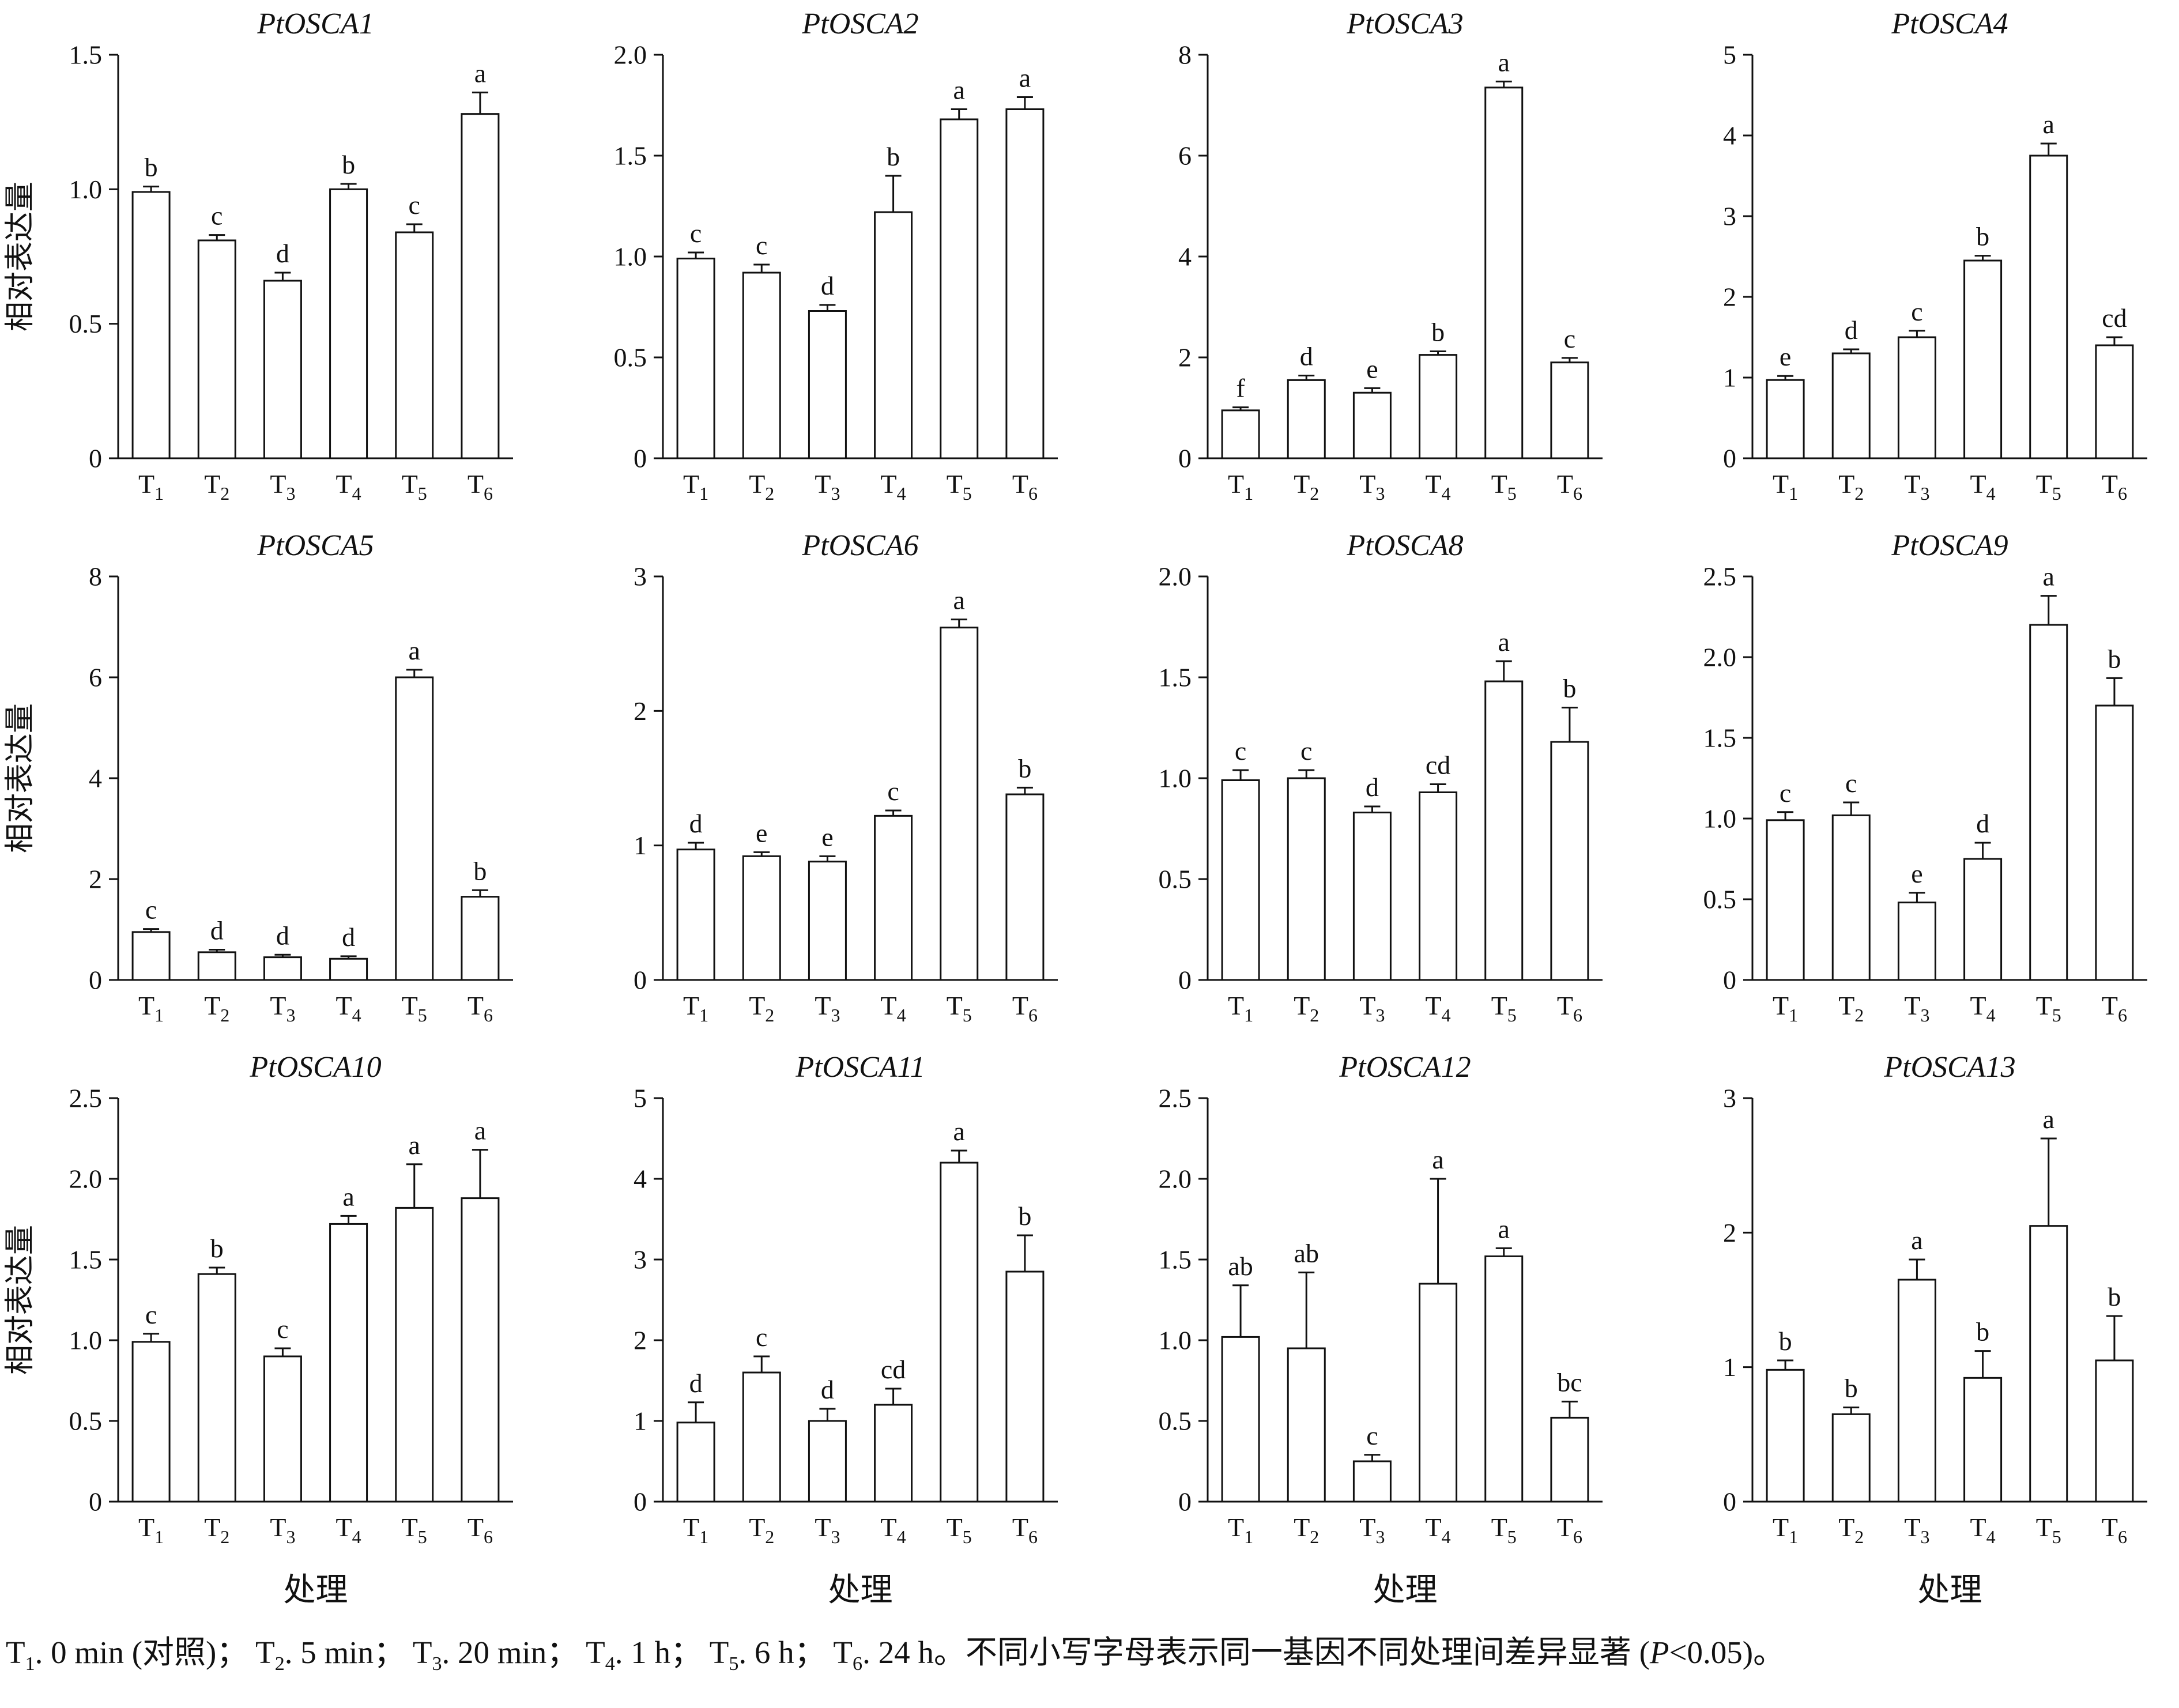 This screenshot has height=1708, width=2179. What do you see at coordinates (786, 1652) in the screenshot?
I see `caption-text: . 6 h；` at bounding box center [786, 1652].